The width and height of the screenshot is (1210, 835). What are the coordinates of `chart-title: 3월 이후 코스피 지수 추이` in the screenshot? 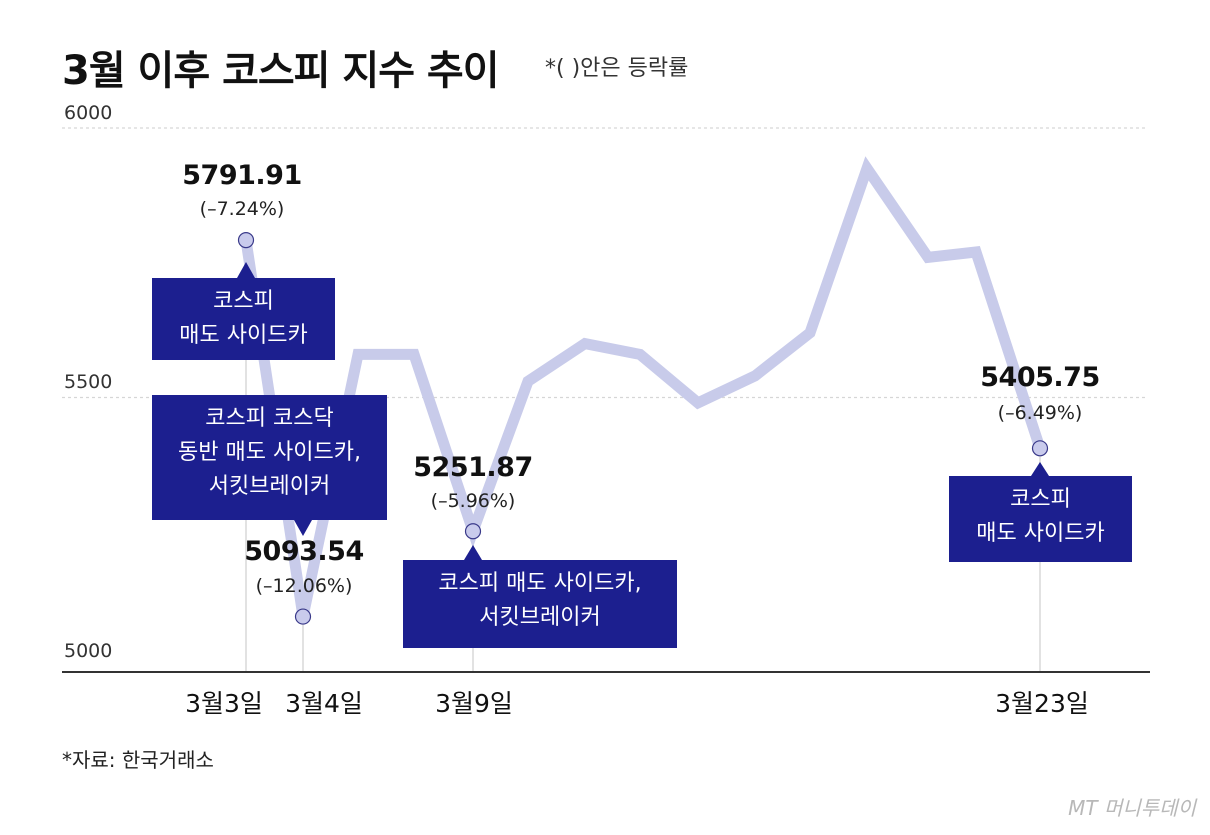 It's located at (281, 71).